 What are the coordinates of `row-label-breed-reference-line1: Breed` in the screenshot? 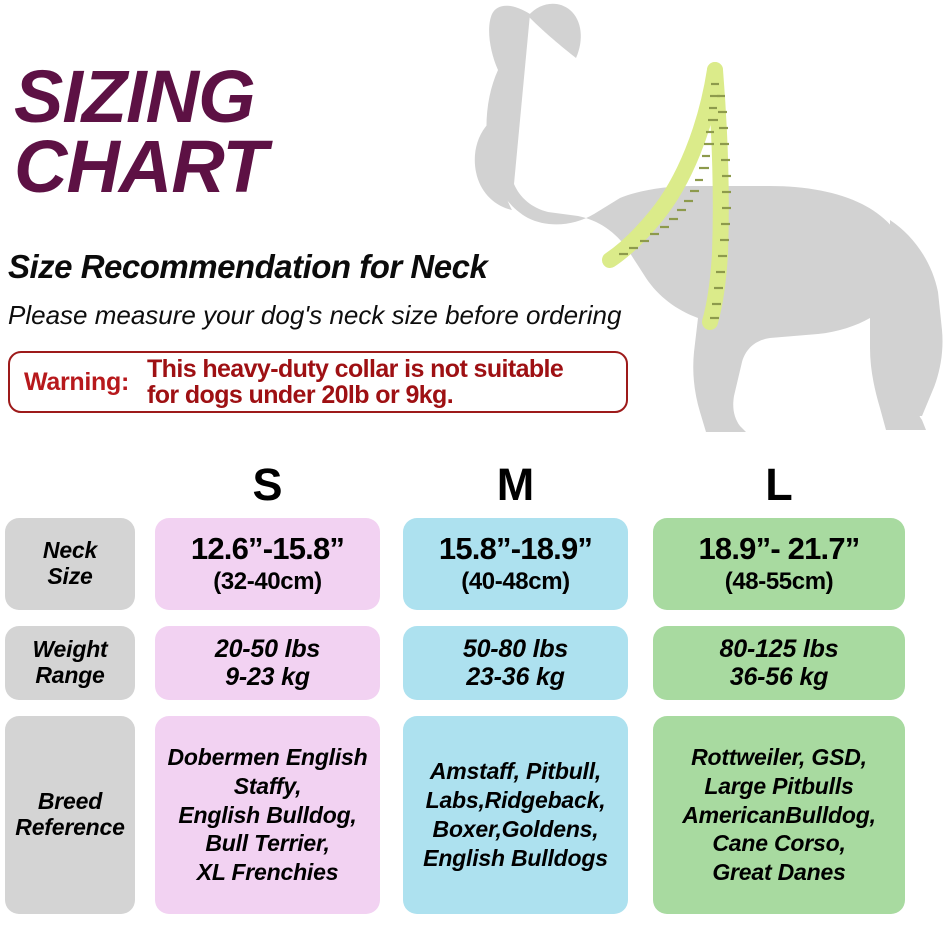 It's located at (70, 801).